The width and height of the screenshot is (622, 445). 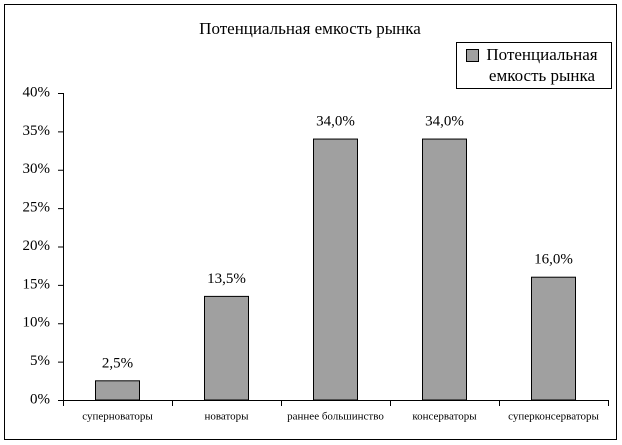 I want to click on legend-box, so click(x=534, y=65).